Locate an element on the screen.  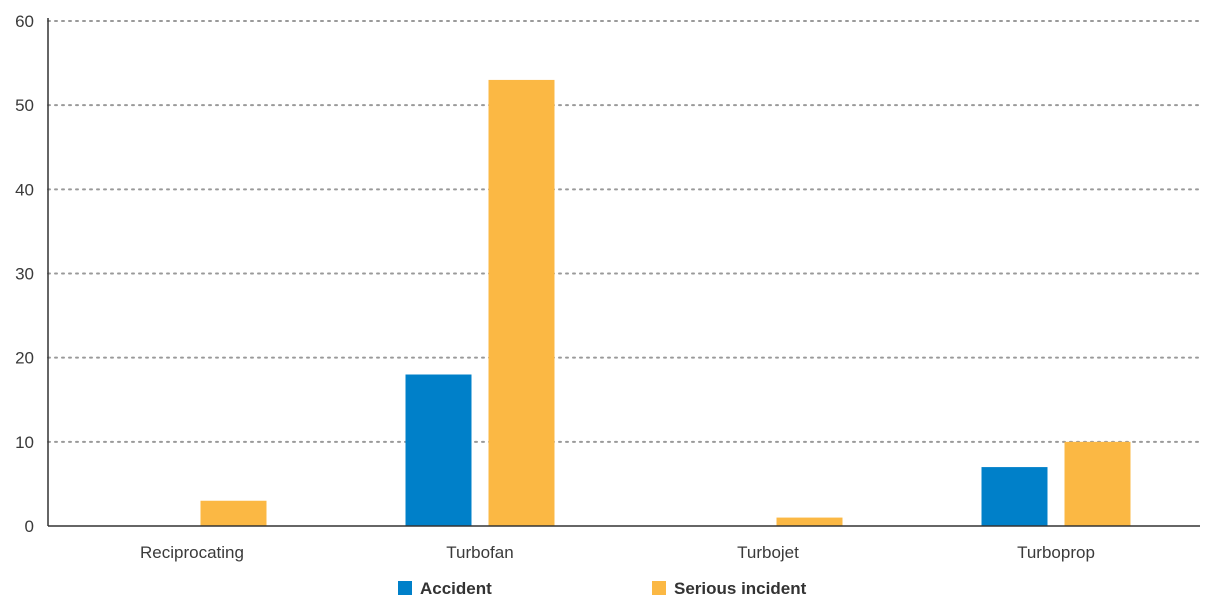
y-axis-ticks: 0 10 20 30 40 50 60 is located at coordinates (24, 274).